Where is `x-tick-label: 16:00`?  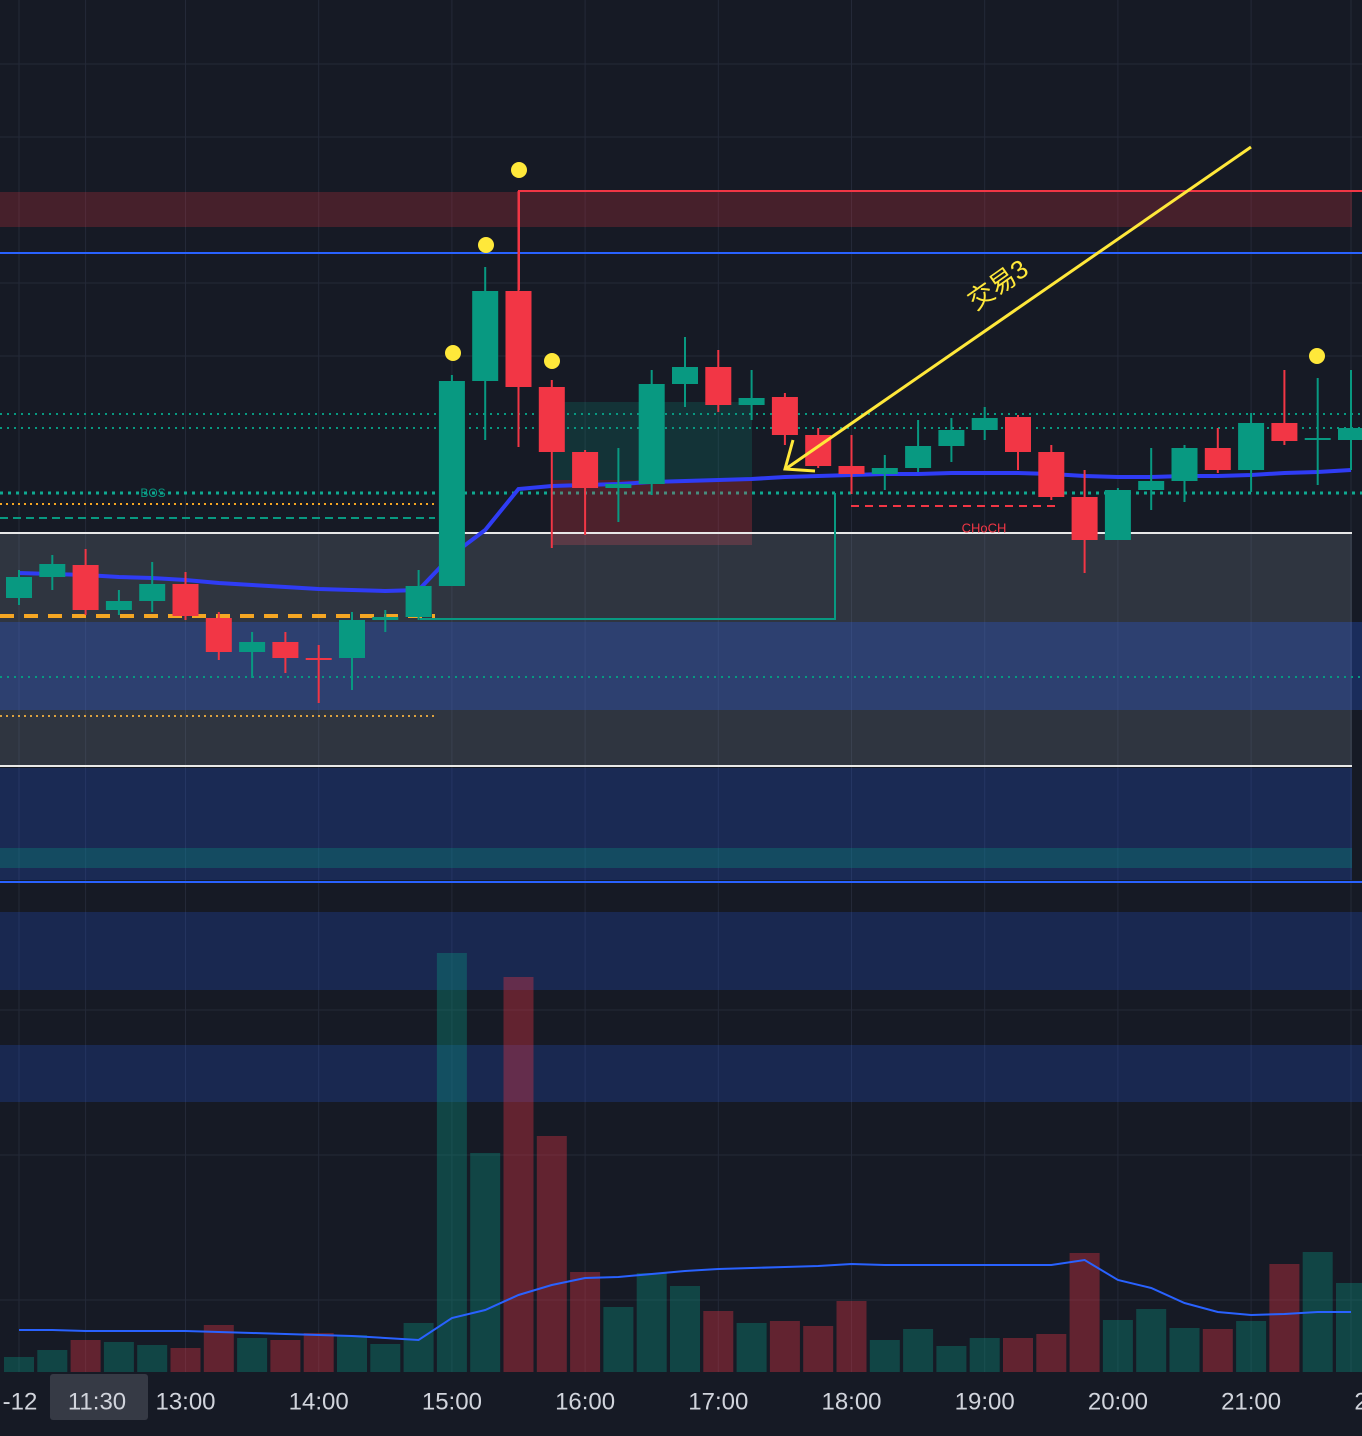
x-tick-label: 16:00 is located at coordinates (585, 1401).